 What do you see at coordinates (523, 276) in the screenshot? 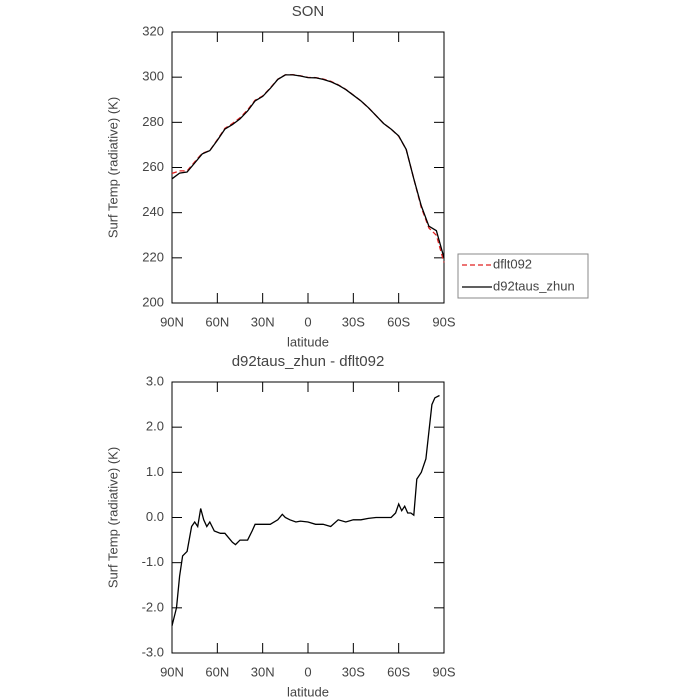
I see `legend-box` at bounding box center [523, 276].